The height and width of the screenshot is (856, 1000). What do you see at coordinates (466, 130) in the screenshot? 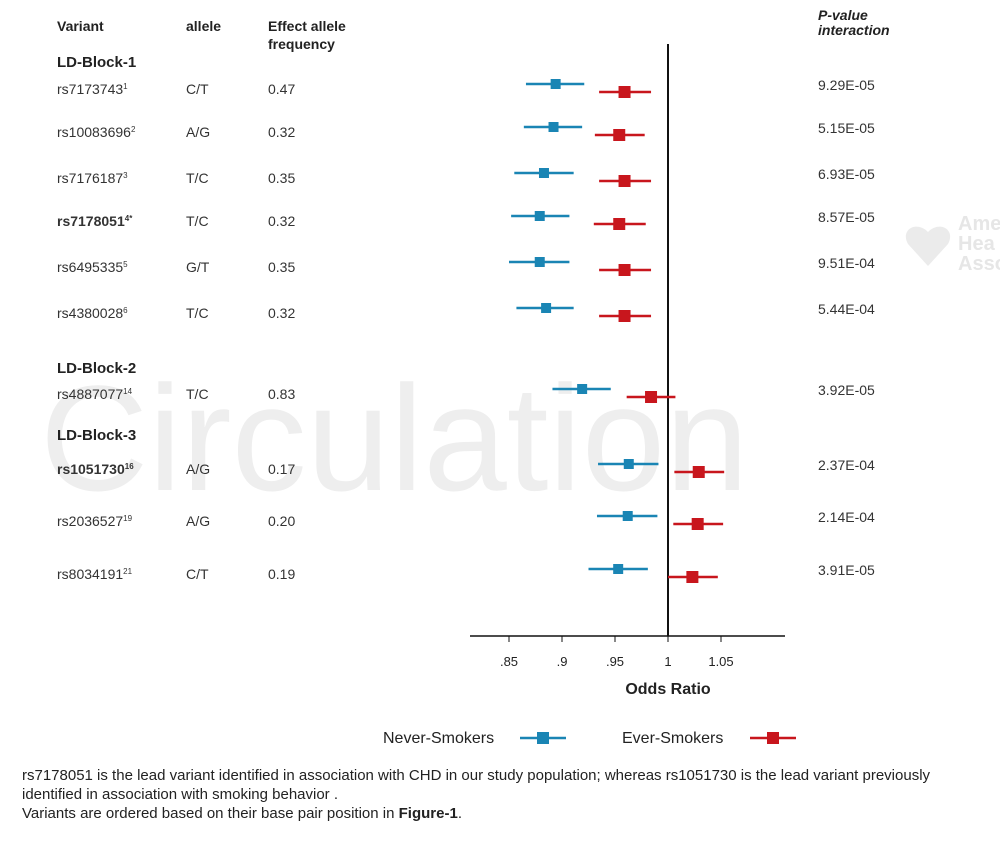
I see `variant-row-rs10083696: rs100836962 A/G 0.32 5.15E-05` at bounding box center [466, 130].